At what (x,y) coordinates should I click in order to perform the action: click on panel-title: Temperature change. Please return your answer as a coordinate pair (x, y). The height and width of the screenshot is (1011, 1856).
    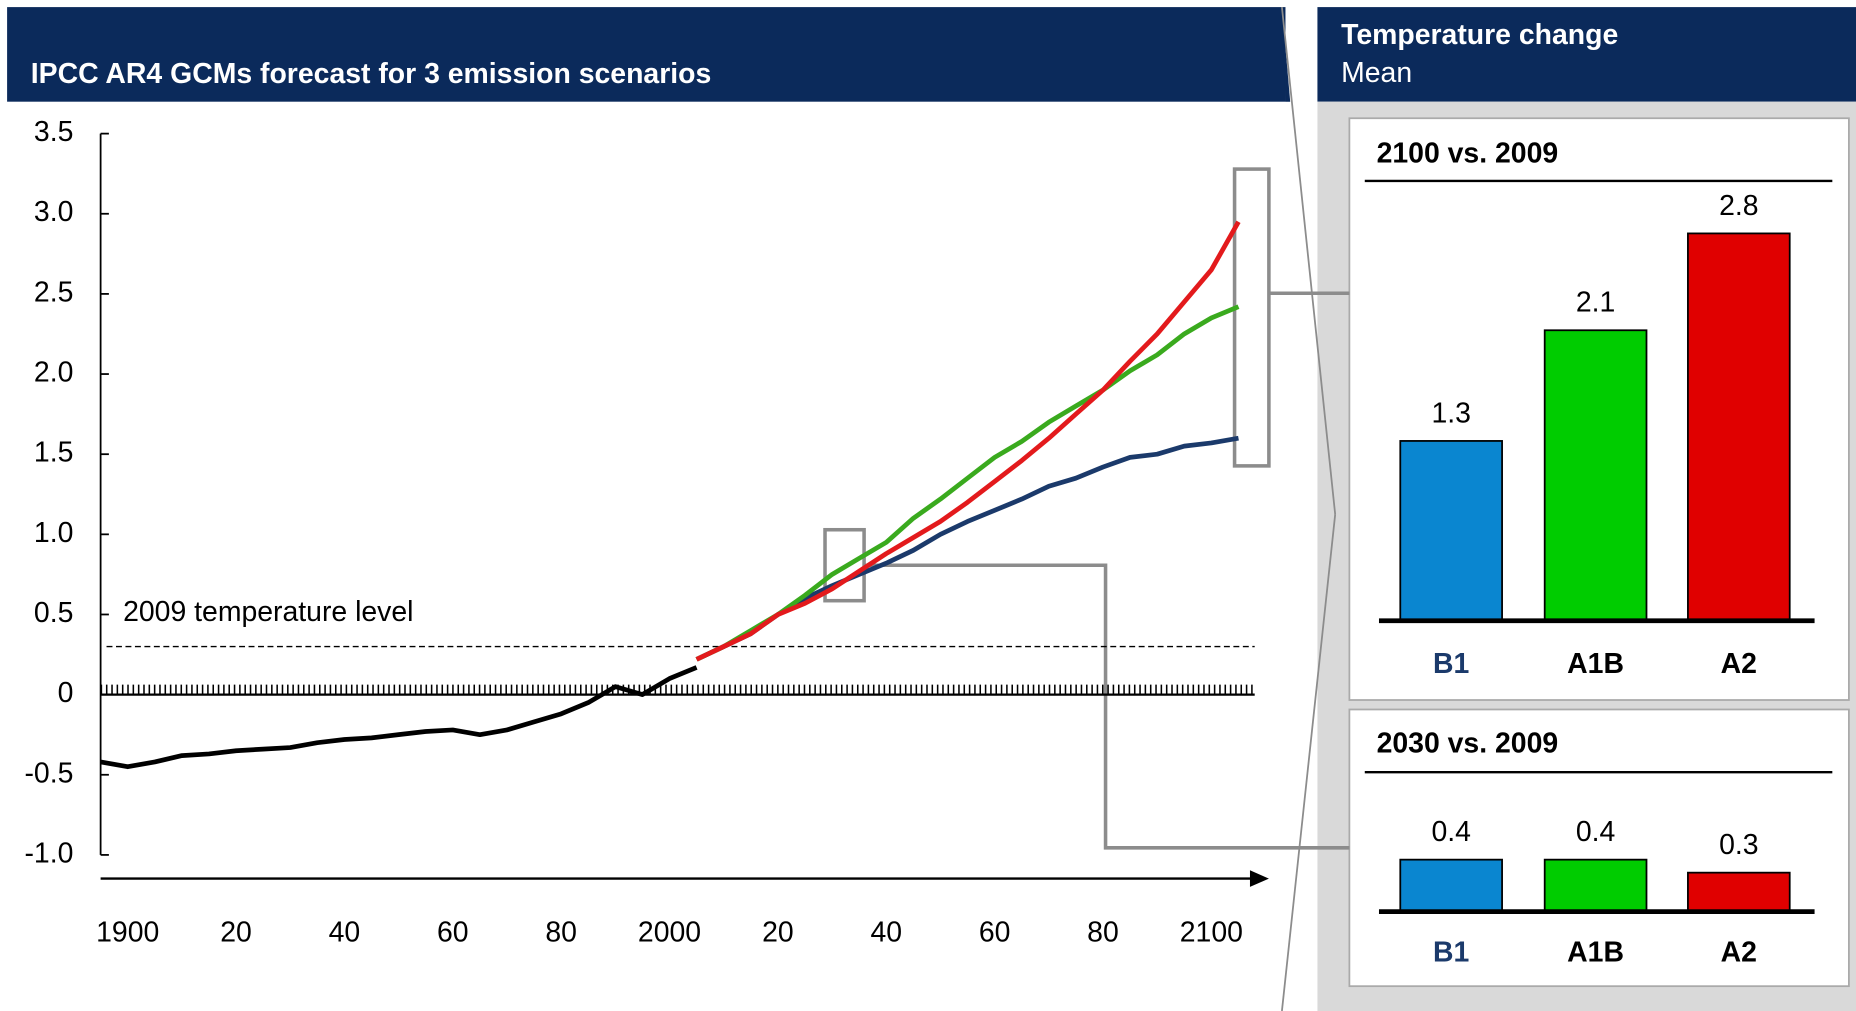
    Looking at the image, I should click on (1479, 35).